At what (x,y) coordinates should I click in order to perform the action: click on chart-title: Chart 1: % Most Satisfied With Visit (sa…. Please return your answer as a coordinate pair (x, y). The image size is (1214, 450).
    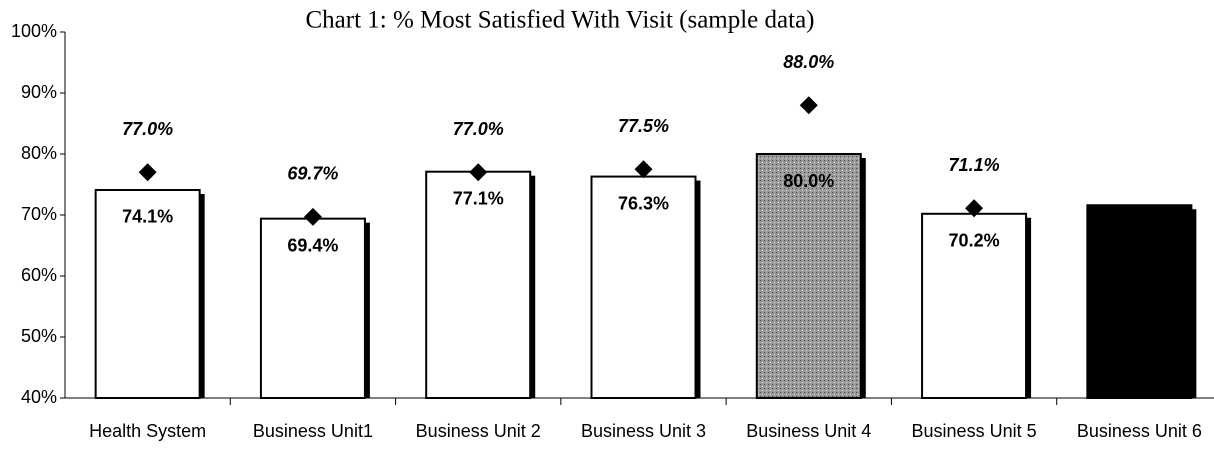
    Looking at the image, I should click on (559, 20).